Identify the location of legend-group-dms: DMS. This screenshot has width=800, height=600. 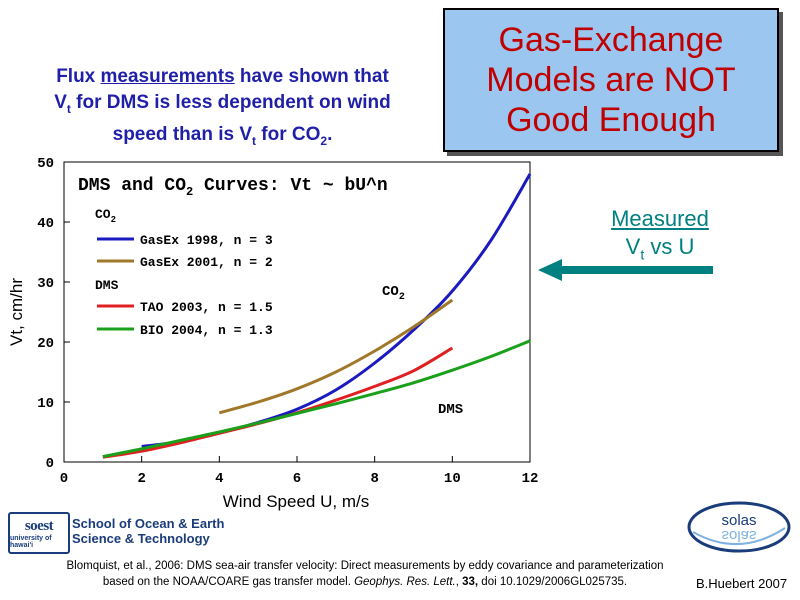
(107, 285).